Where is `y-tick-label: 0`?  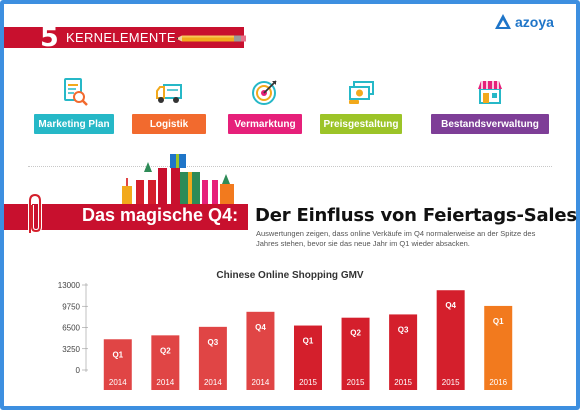
y-tick-label: 0 is located at coordinates (78, 370).